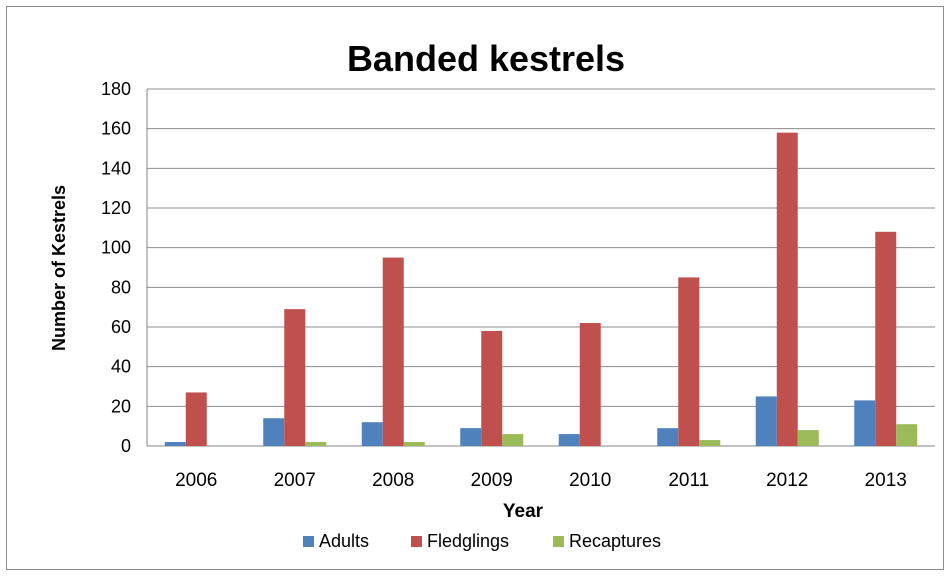  Describe the element at coordinates (468, 541) in the screenshot. I see `legend-label-fledglings: Fledglings` at that location.